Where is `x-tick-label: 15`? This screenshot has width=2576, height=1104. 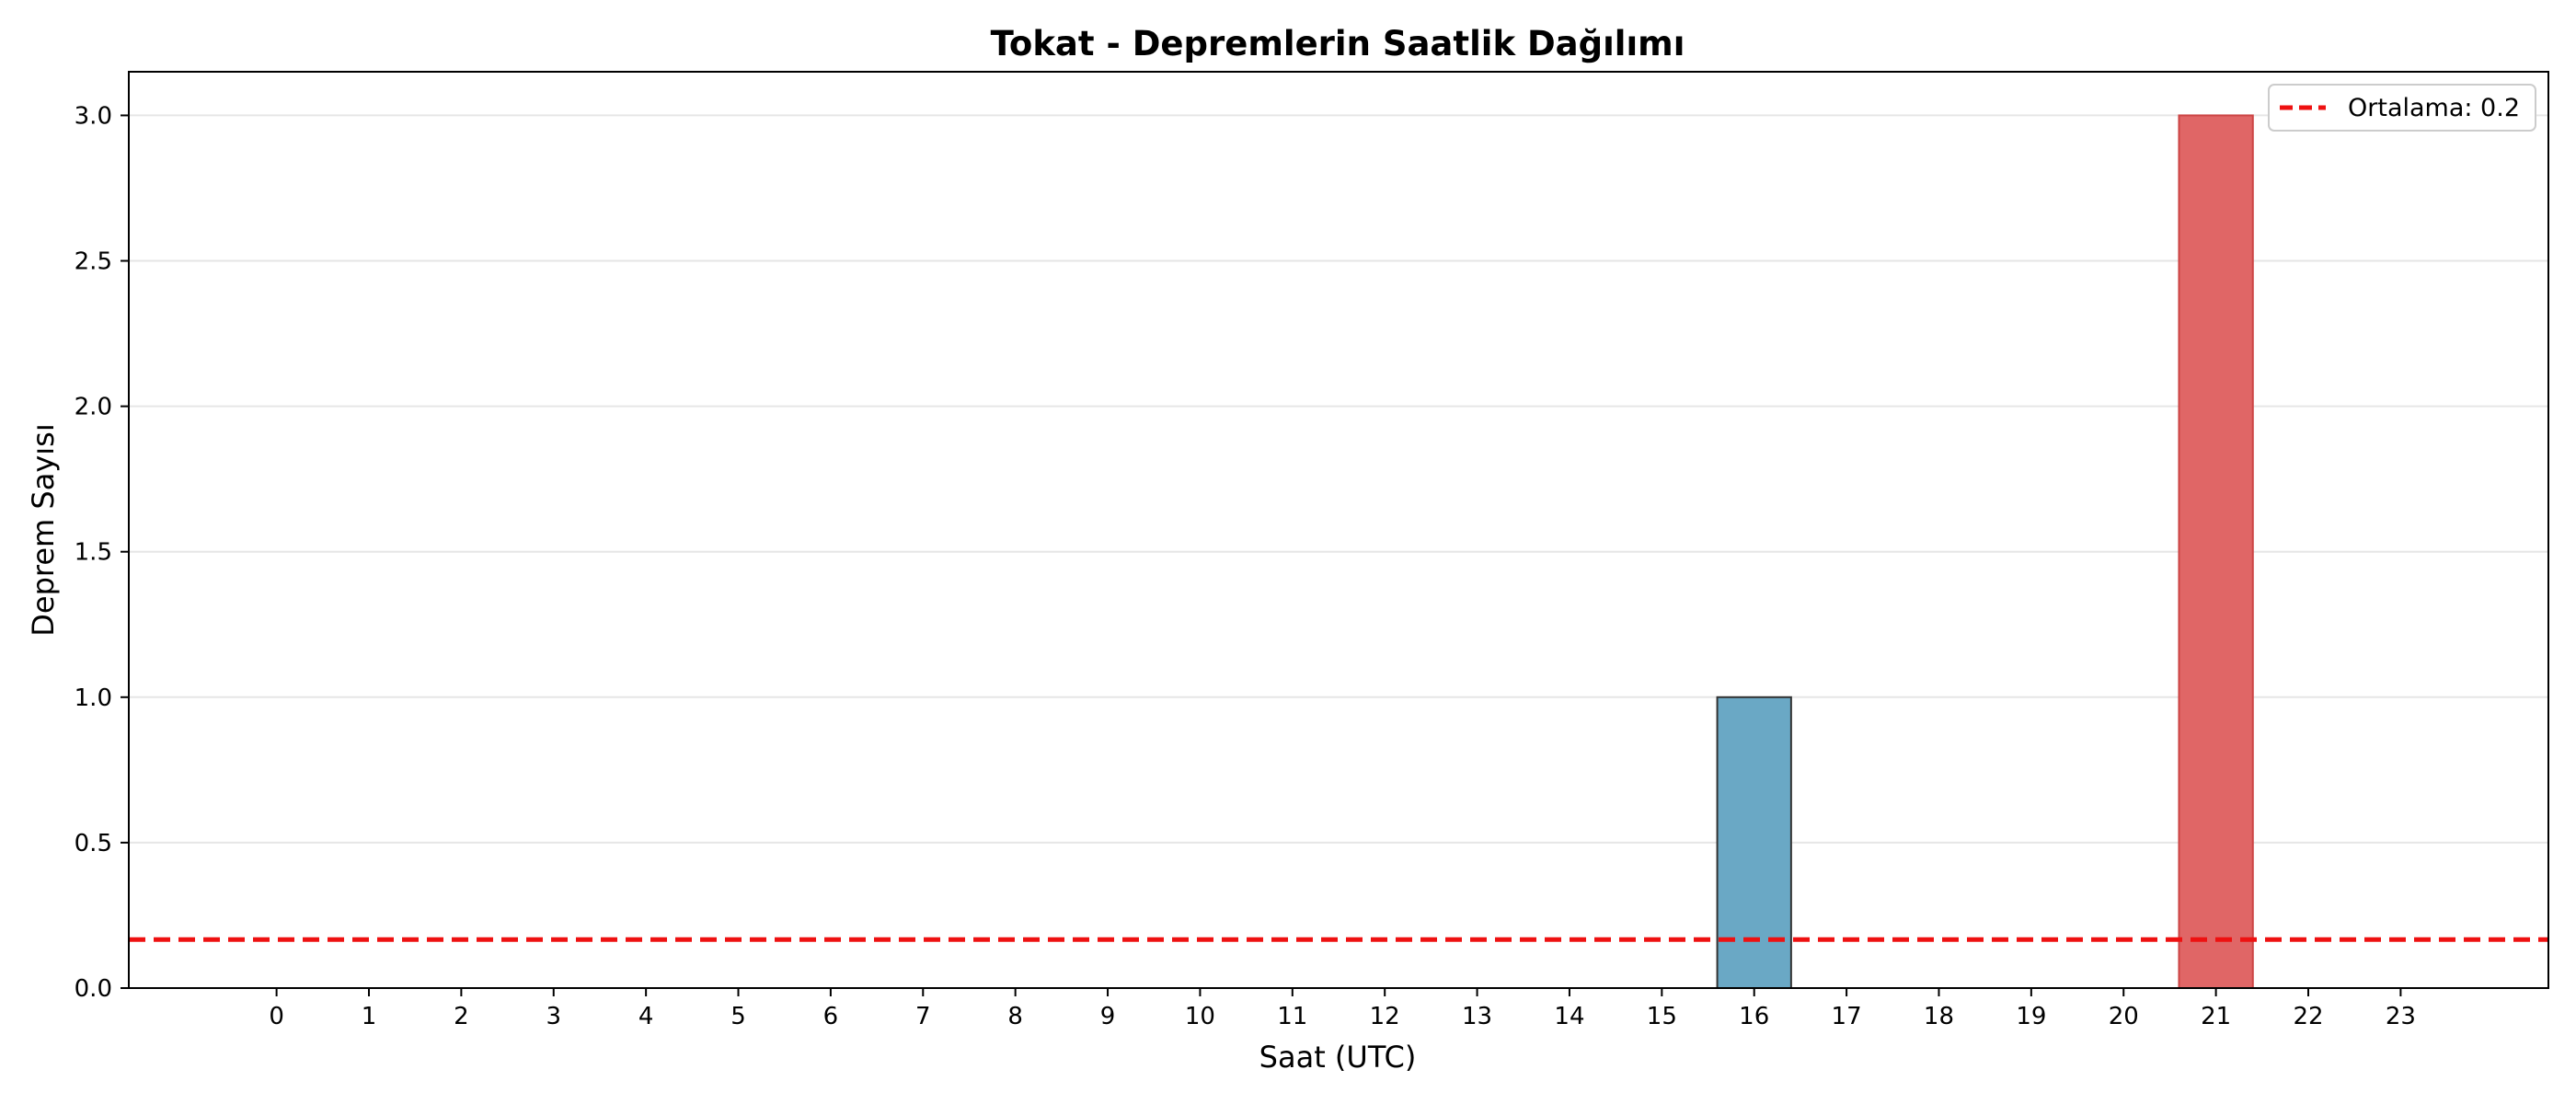 x-tick-label: 15 is located at coordinates (1662, 1016).